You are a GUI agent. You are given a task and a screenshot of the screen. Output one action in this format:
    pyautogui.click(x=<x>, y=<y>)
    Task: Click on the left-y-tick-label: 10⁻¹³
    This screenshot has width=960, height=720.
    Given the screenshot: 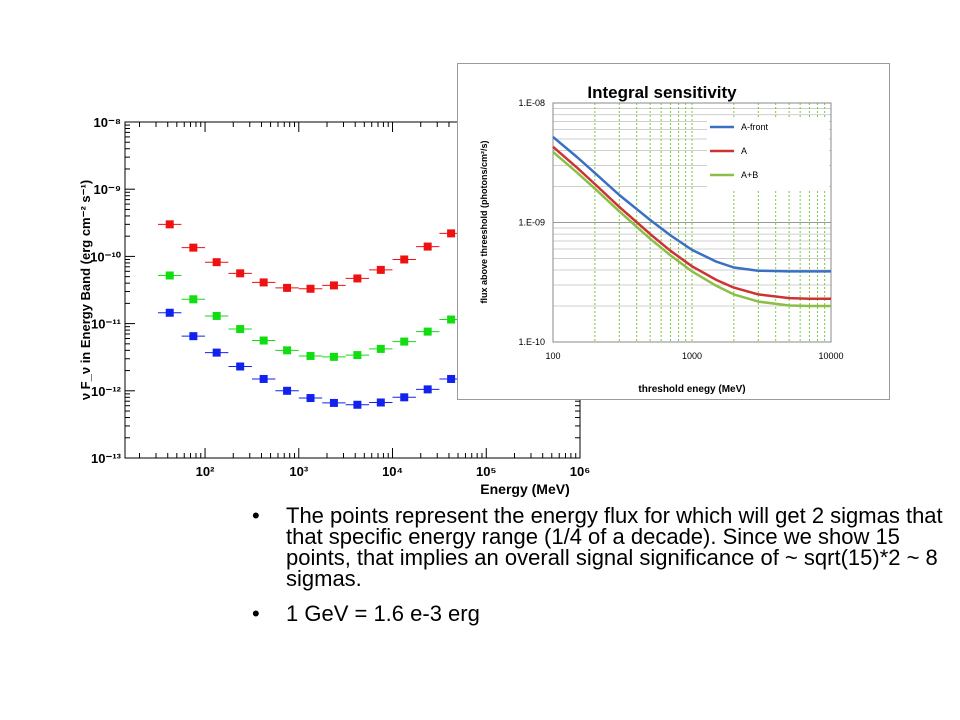 What is the action you would take?
    pyautogui.click(x=106, y=458)
    